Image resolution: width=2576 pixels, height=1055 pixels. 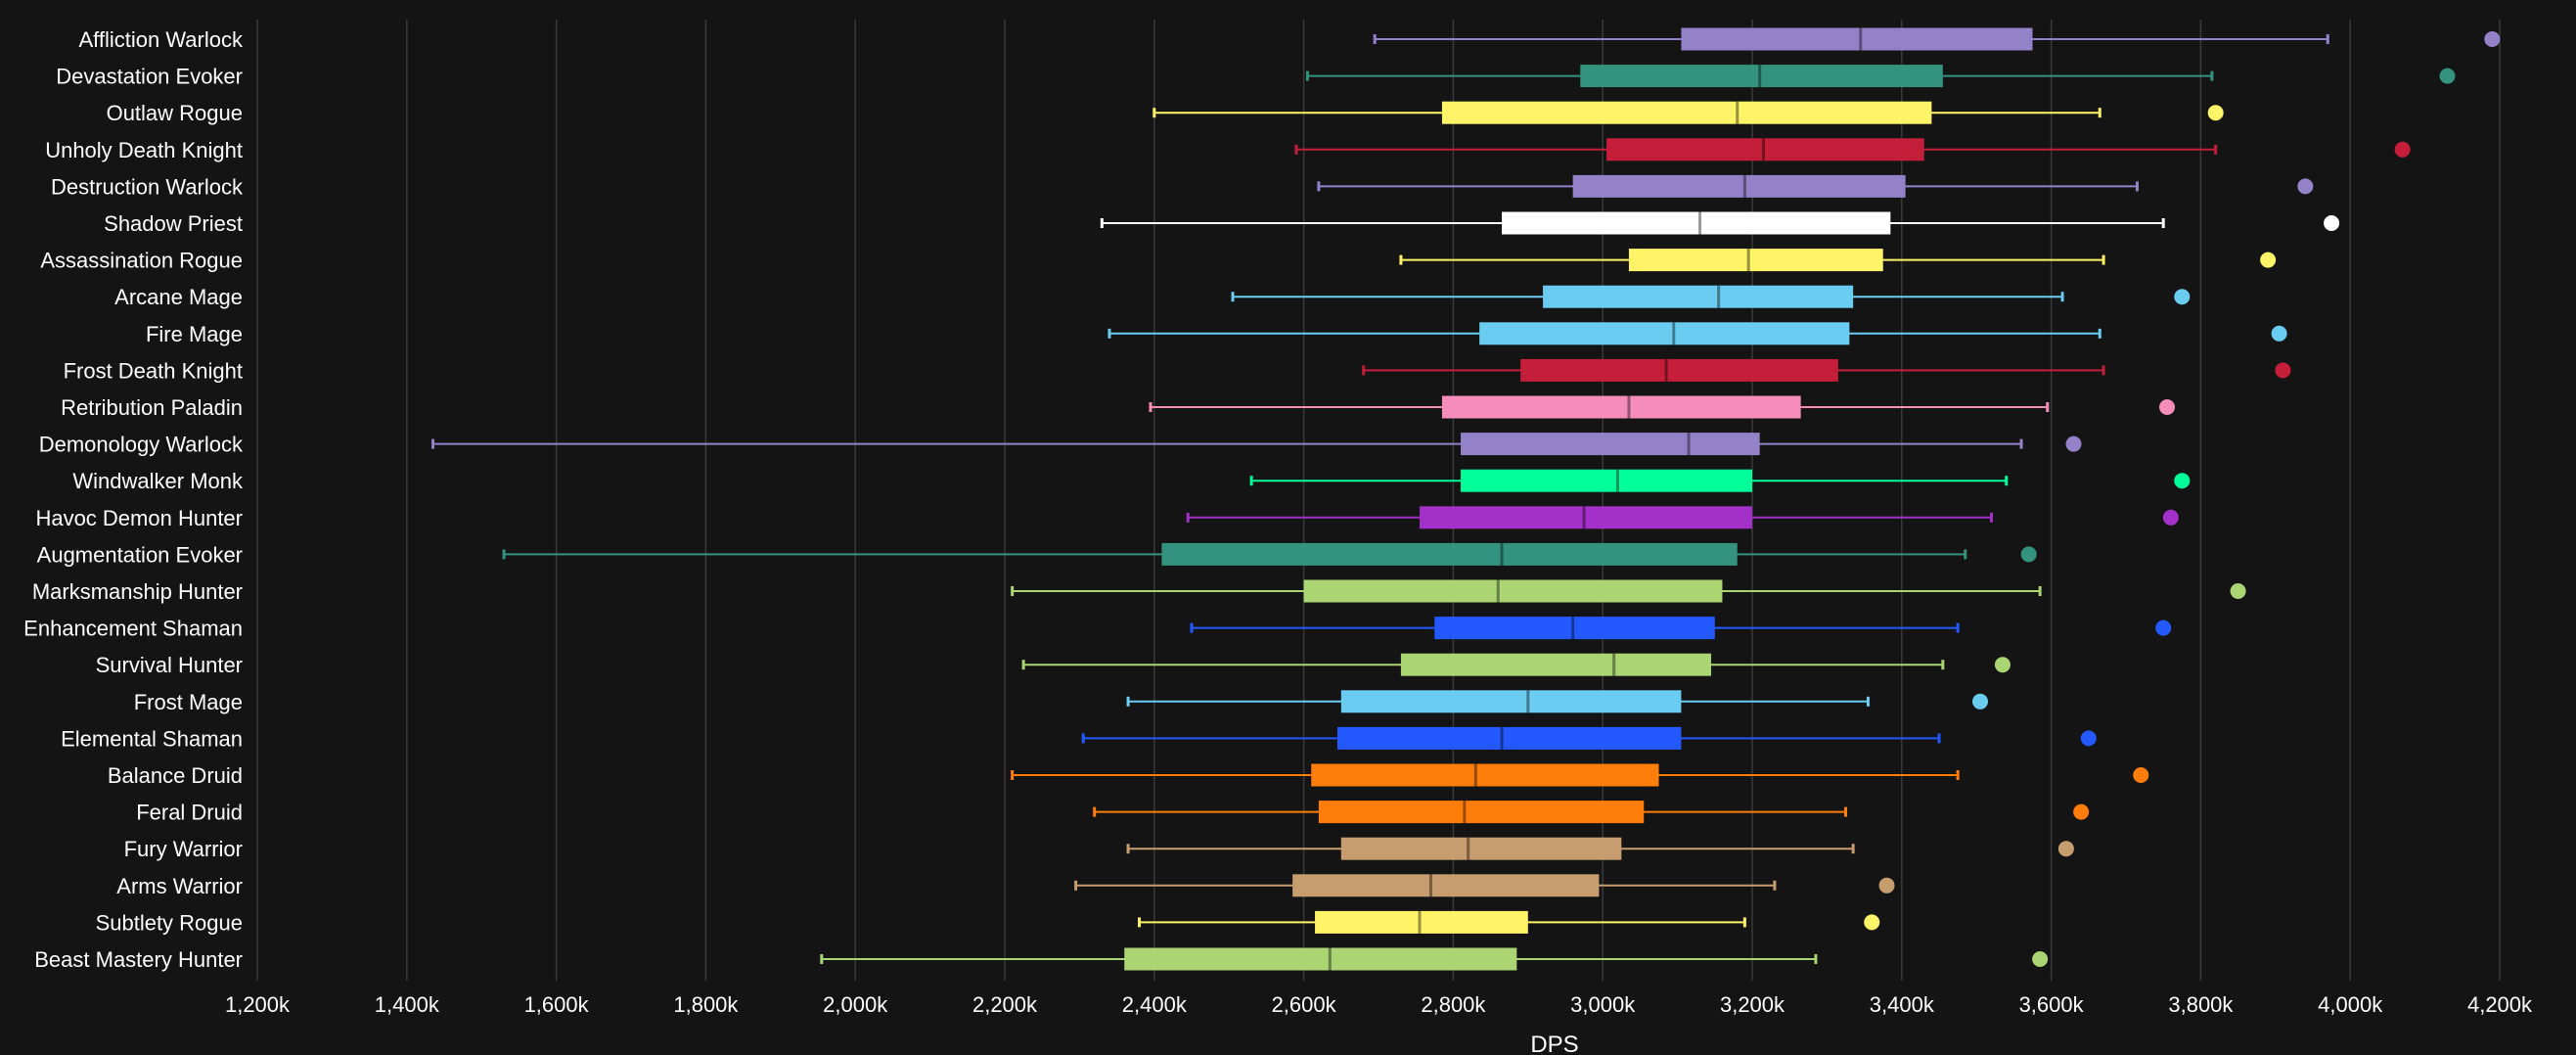 I want to click on box-row: Feral Druid, so click(x=1113, y=813).